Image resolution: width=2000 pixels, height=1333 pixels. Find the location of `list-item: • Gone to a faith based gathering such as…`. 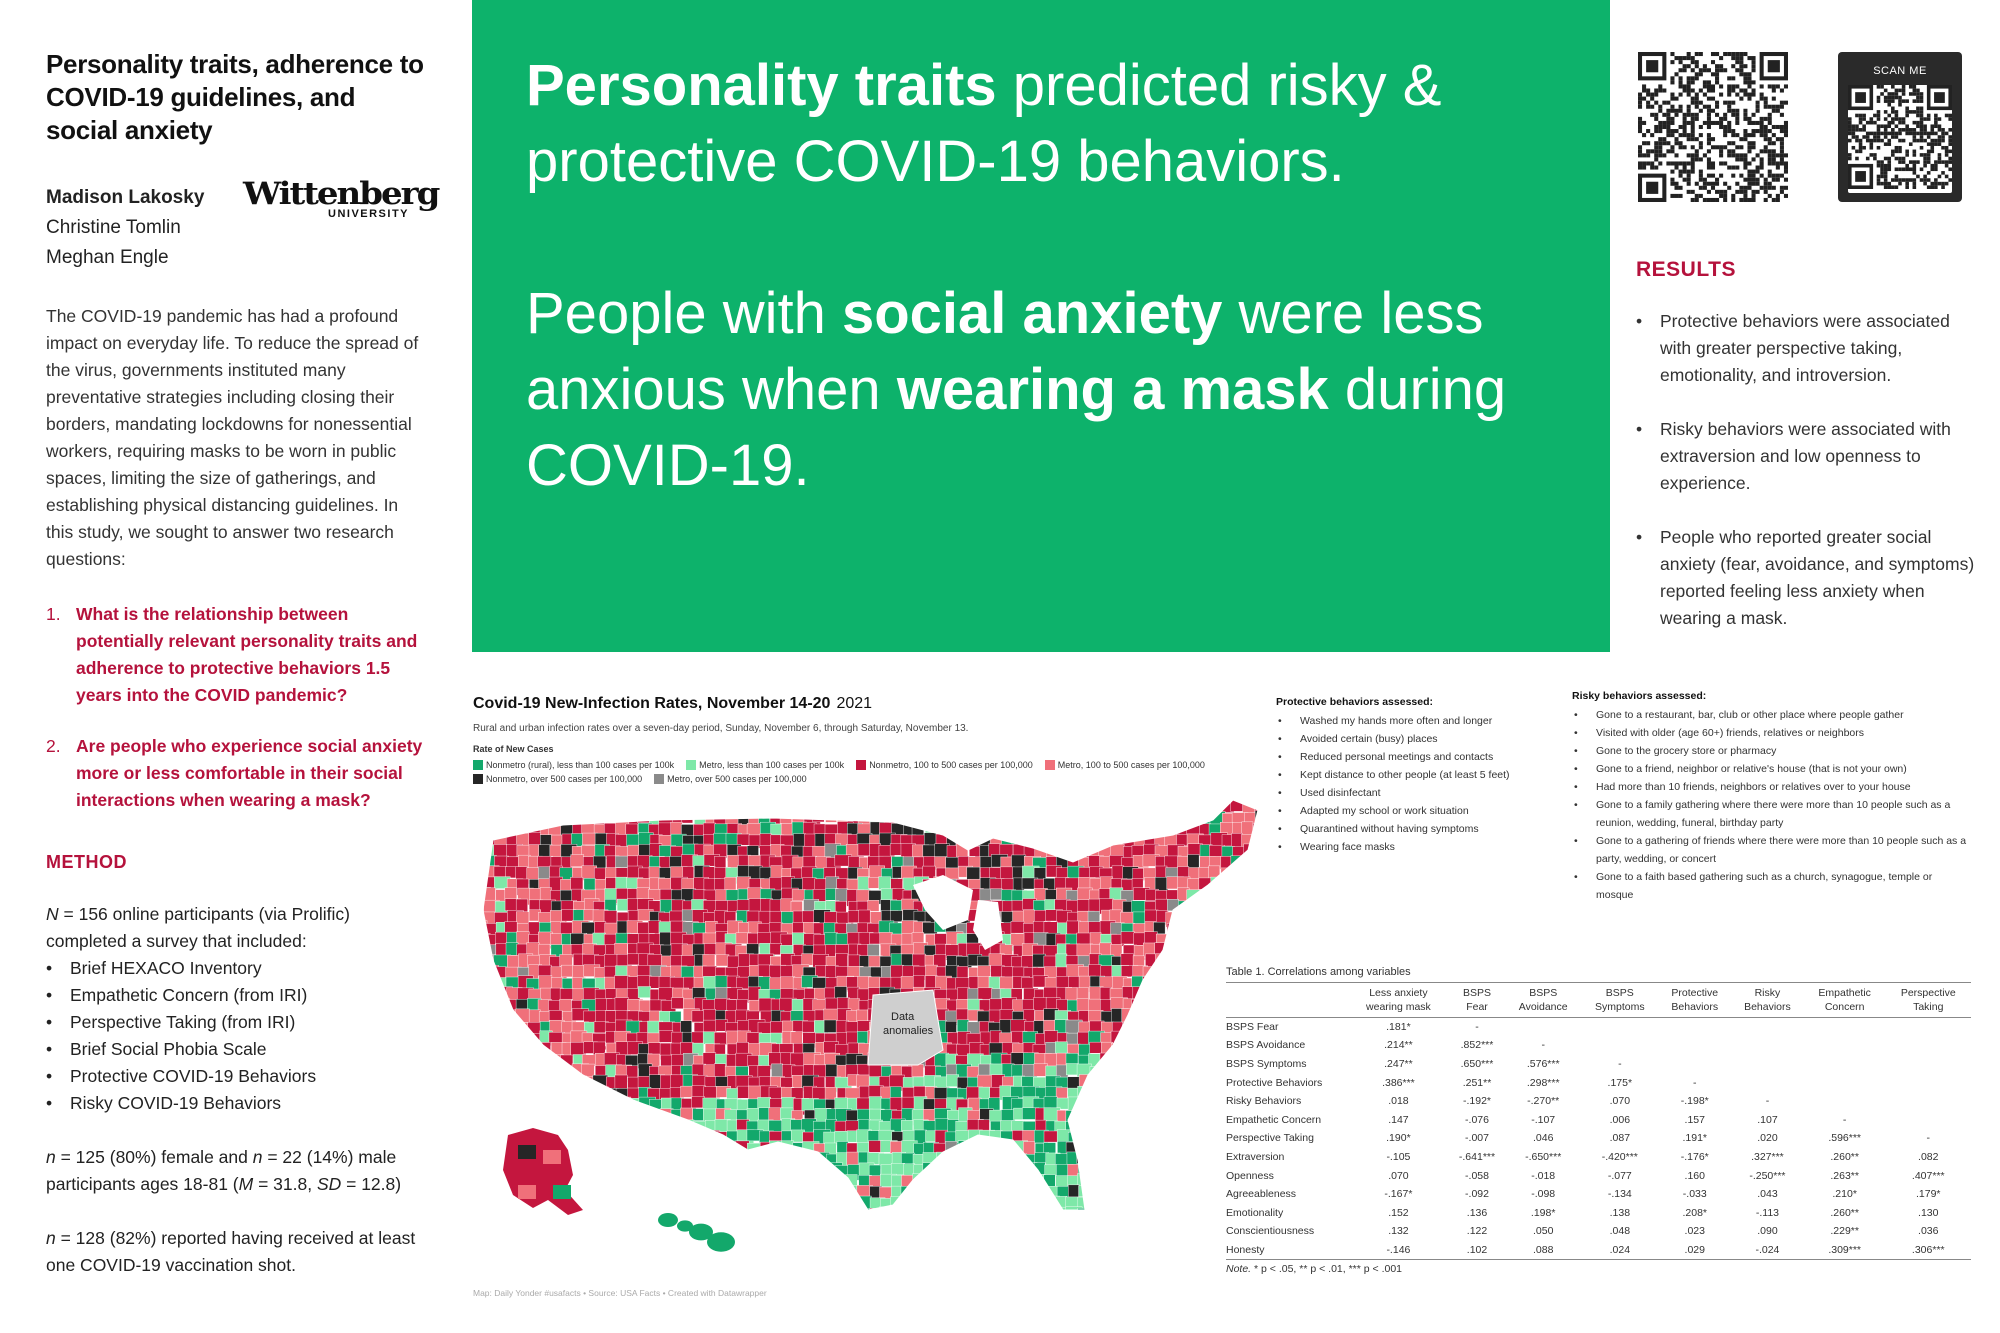

list-item: • Gone to a faith based gathering such as… is located at coordinates (1753, 886).